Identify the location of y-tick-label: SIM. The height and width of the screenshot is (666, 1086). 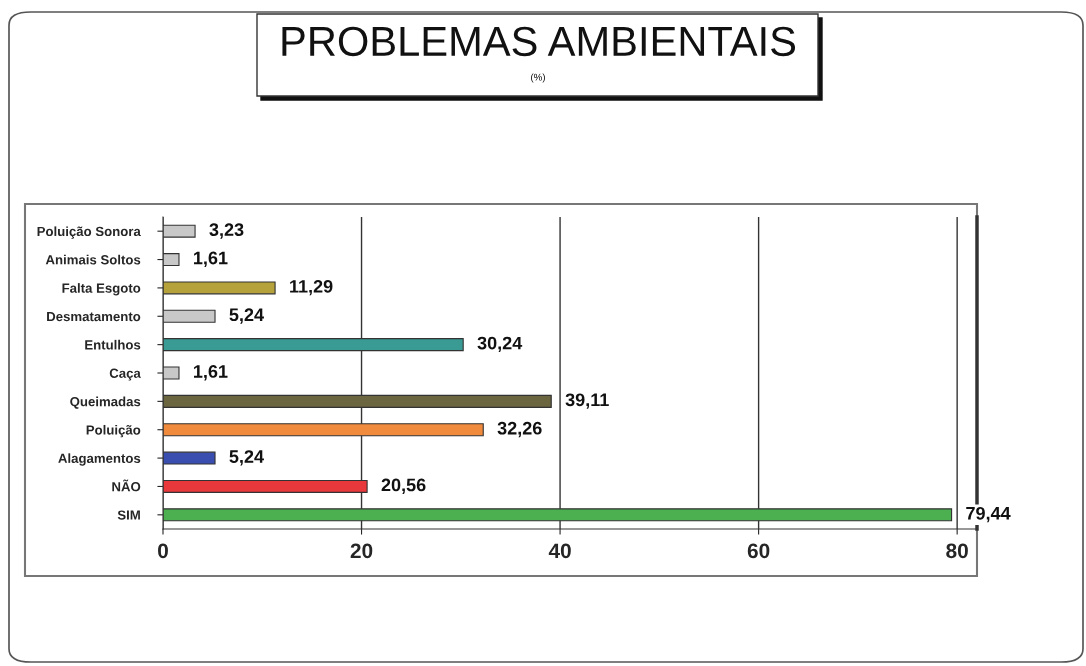
(128, 515).